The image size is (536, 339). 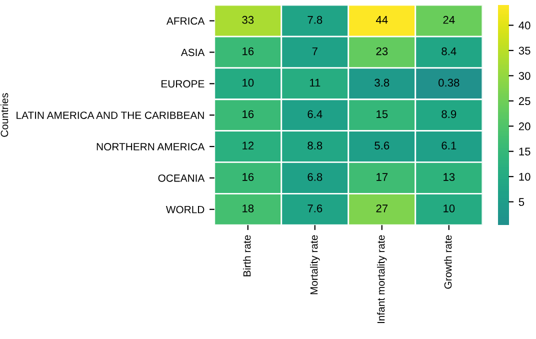 What do you see at coordinates (185, 210) in the screenshot?
I see `y-tick-label: WORLD` at bounding box center [185, 210].